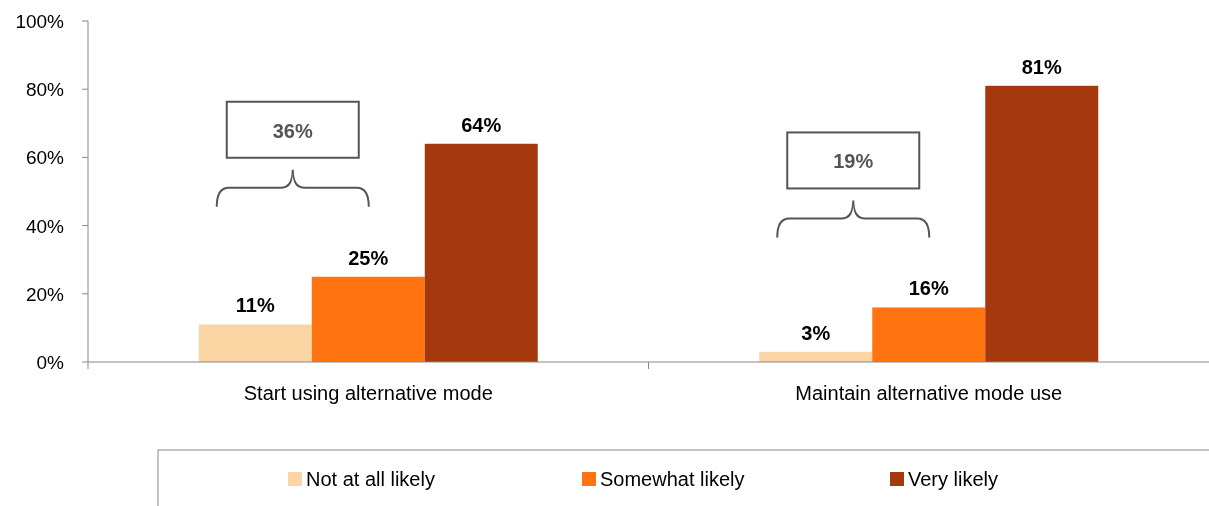 The height and width of the screenshot is (506, 1209). What do you see at coordinates (292, 130) in the screenshot?
I see `annotation: 36%` at bounding box center [292, 130].